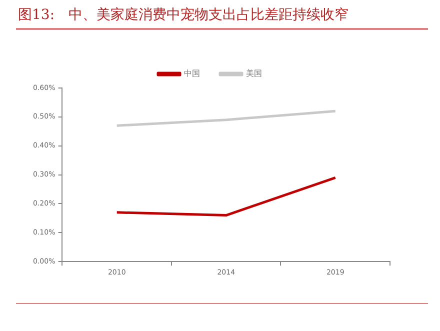 The image size is (440, 331). Describe the element at coordinates (192, 73) in the screenshot. I see `legend-label: 中国` at that location.